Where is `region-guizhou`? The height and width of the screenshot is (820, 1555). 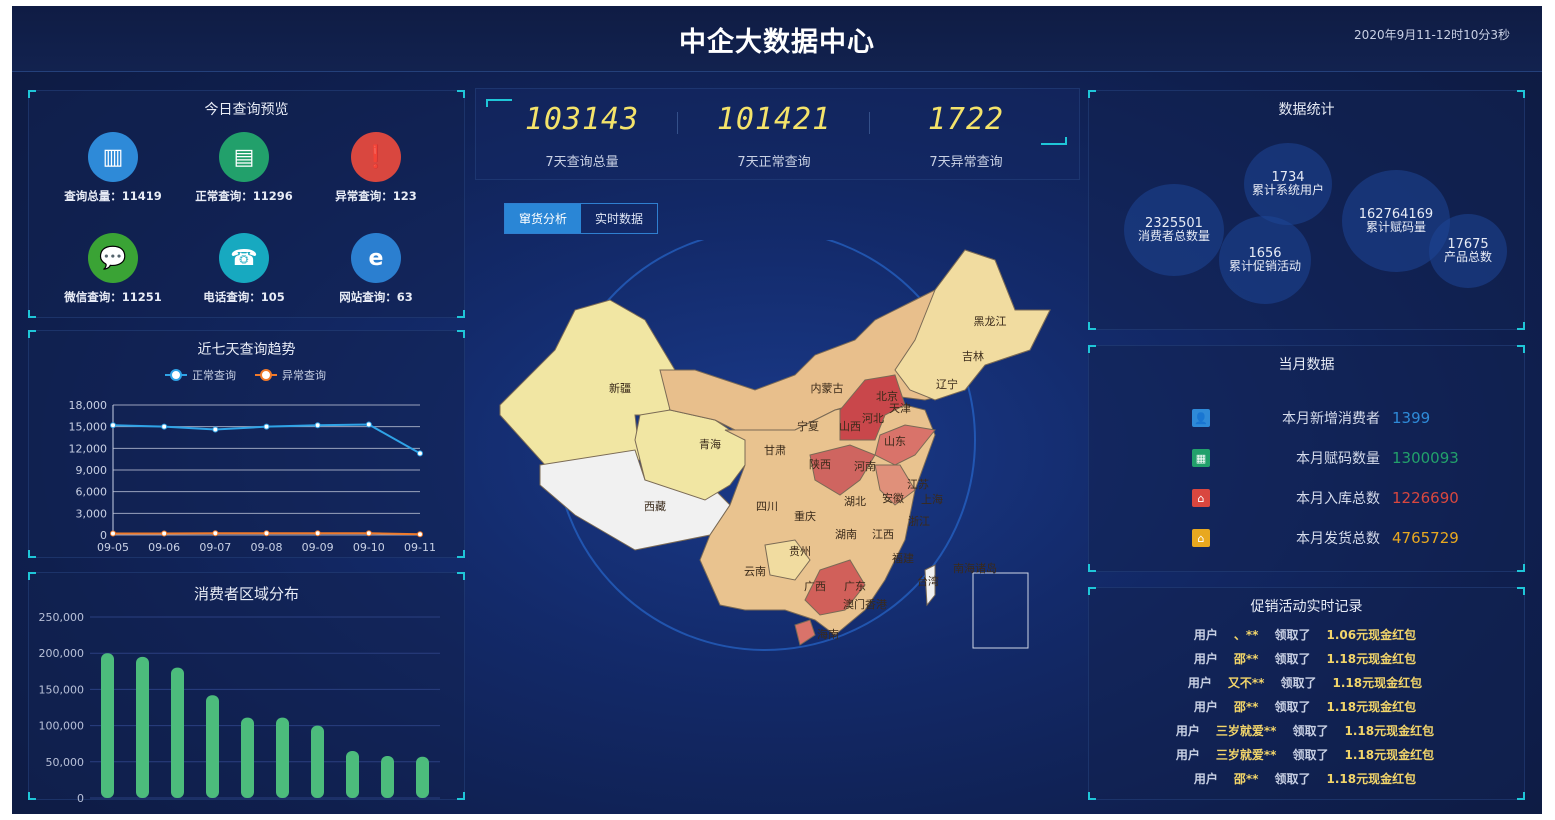 region-guizhou is located at coordinates (787, 560).